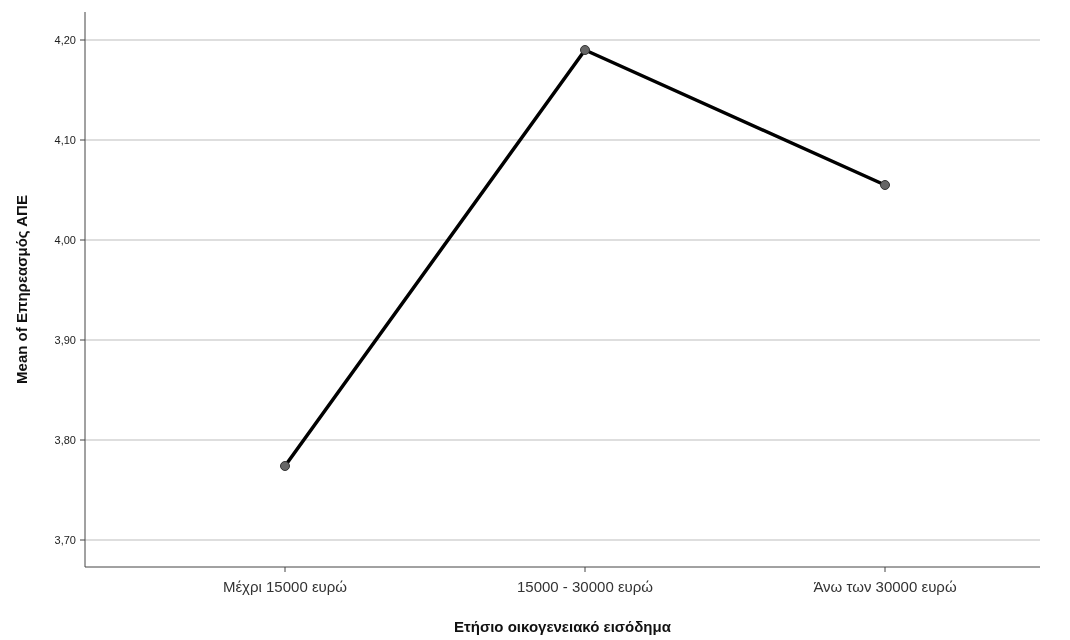 Image resolution: width=1070 pixels, height=640 pixels. I want to click on y-tick-label: 4,00, so click(65, 239).